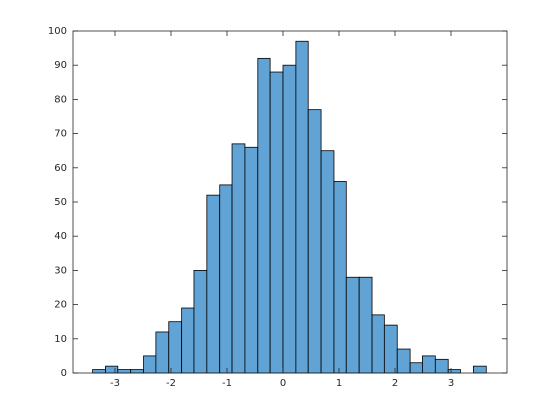 This screenshot has width=560, height=420. Describe the element at coordinates (60, 305) in the screenshot. I see `y-tick-label: 20` at that location.